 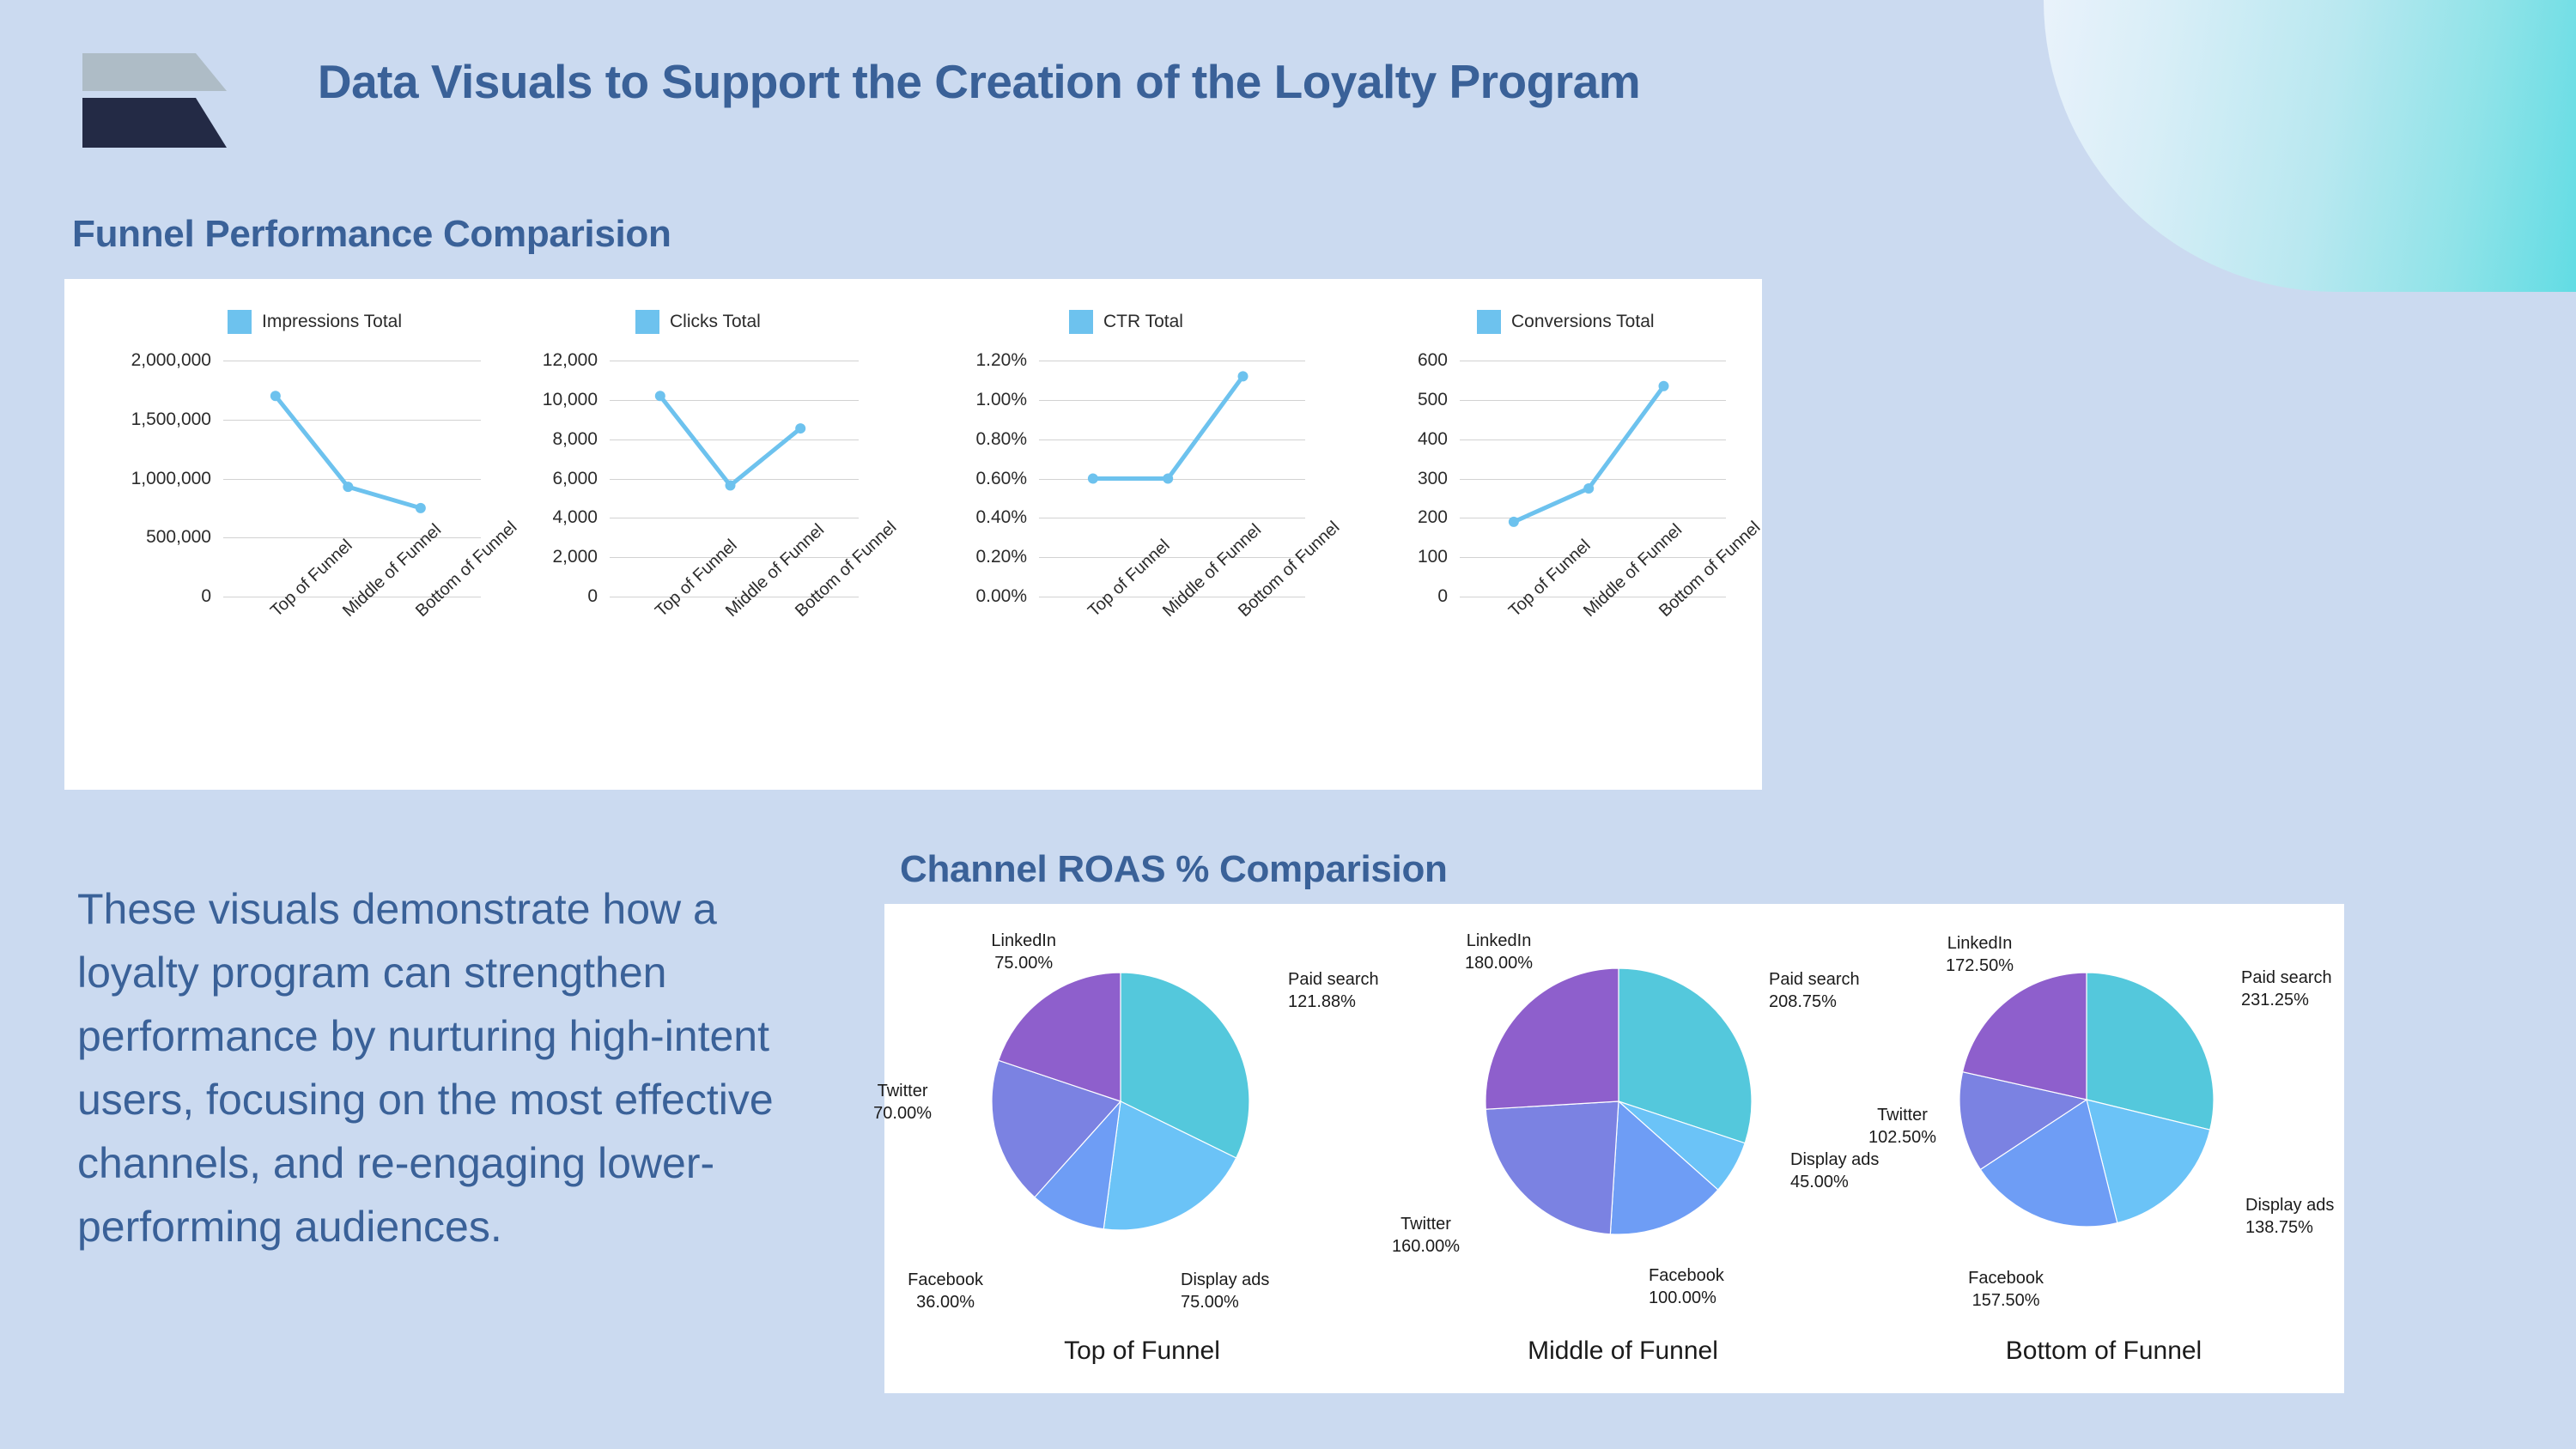 I want to click on pie-slice-label: Paid search 208.75%, so click(x=1814, y=990).